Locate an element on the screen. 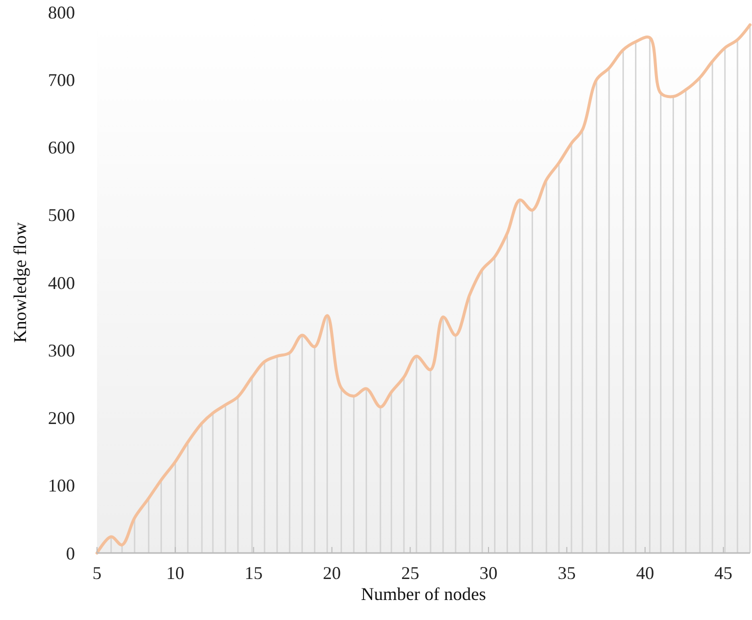  y-tick-label: 800 is located at coordinates (61, 12).